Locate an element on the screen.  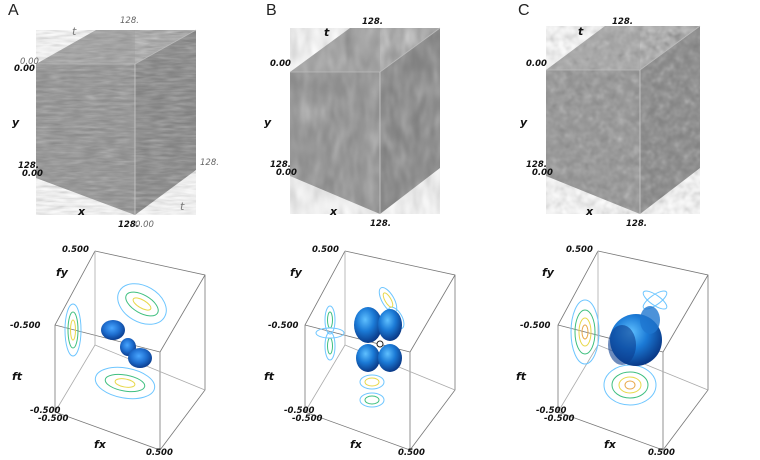
cube-b-y-label: y is located at coordinates (268, 122).